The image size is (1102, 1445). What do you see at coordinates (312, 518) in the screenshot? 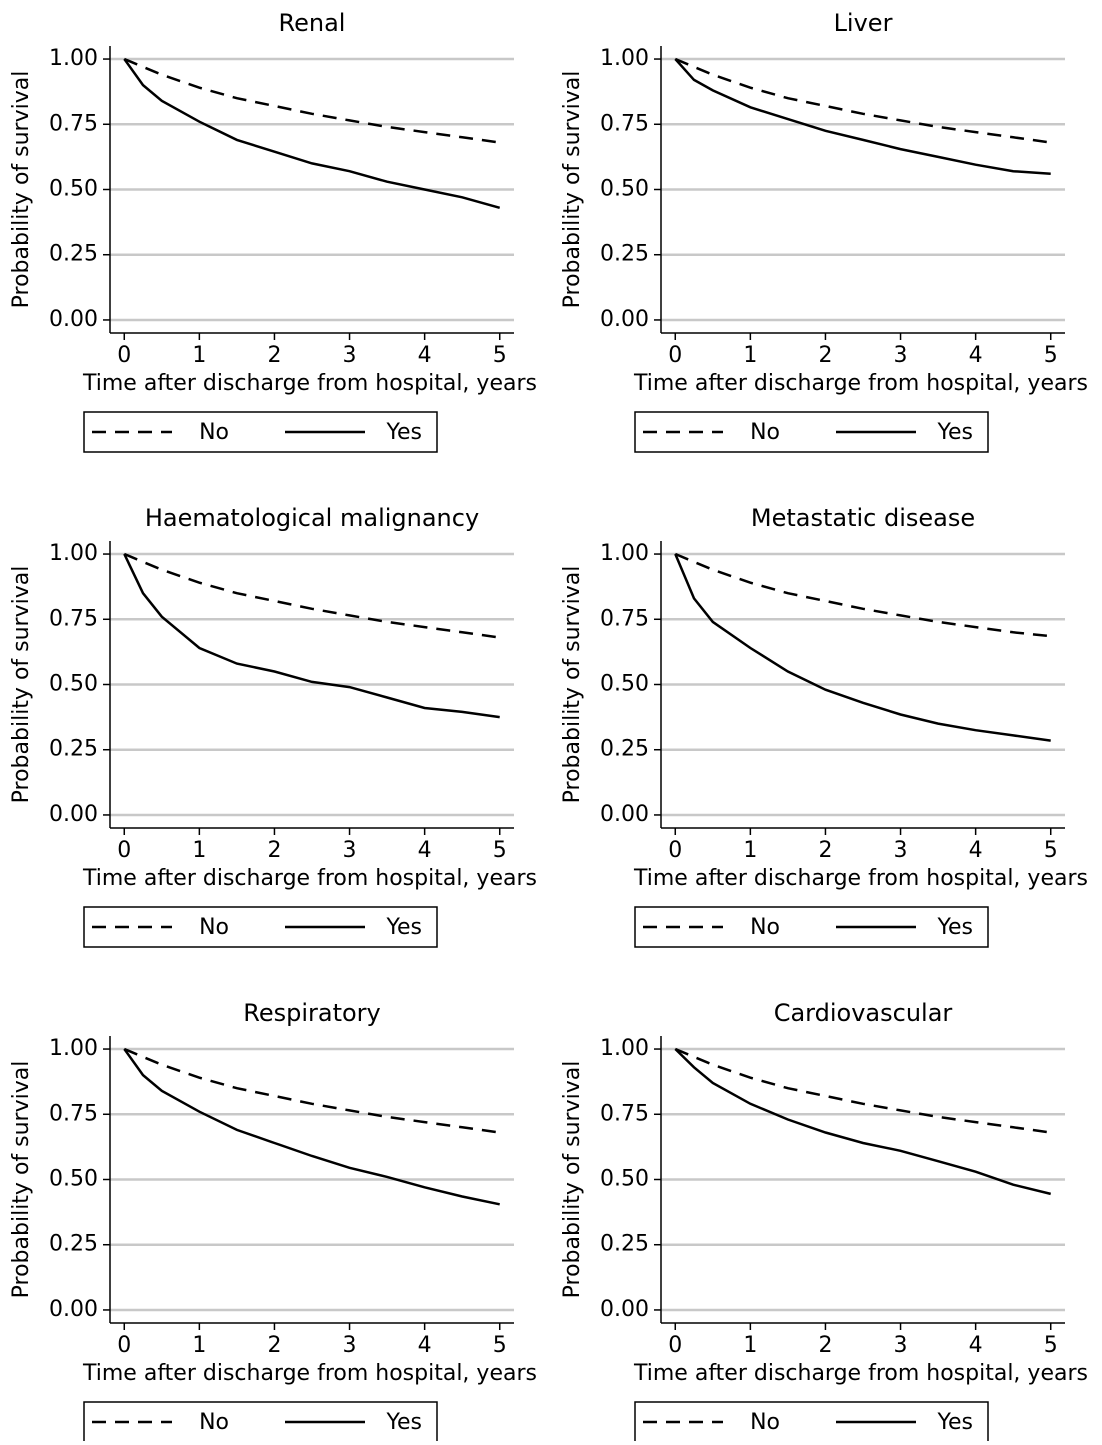
I see `panel-title: Haematological malignancy` at bounding box center [312, 518].